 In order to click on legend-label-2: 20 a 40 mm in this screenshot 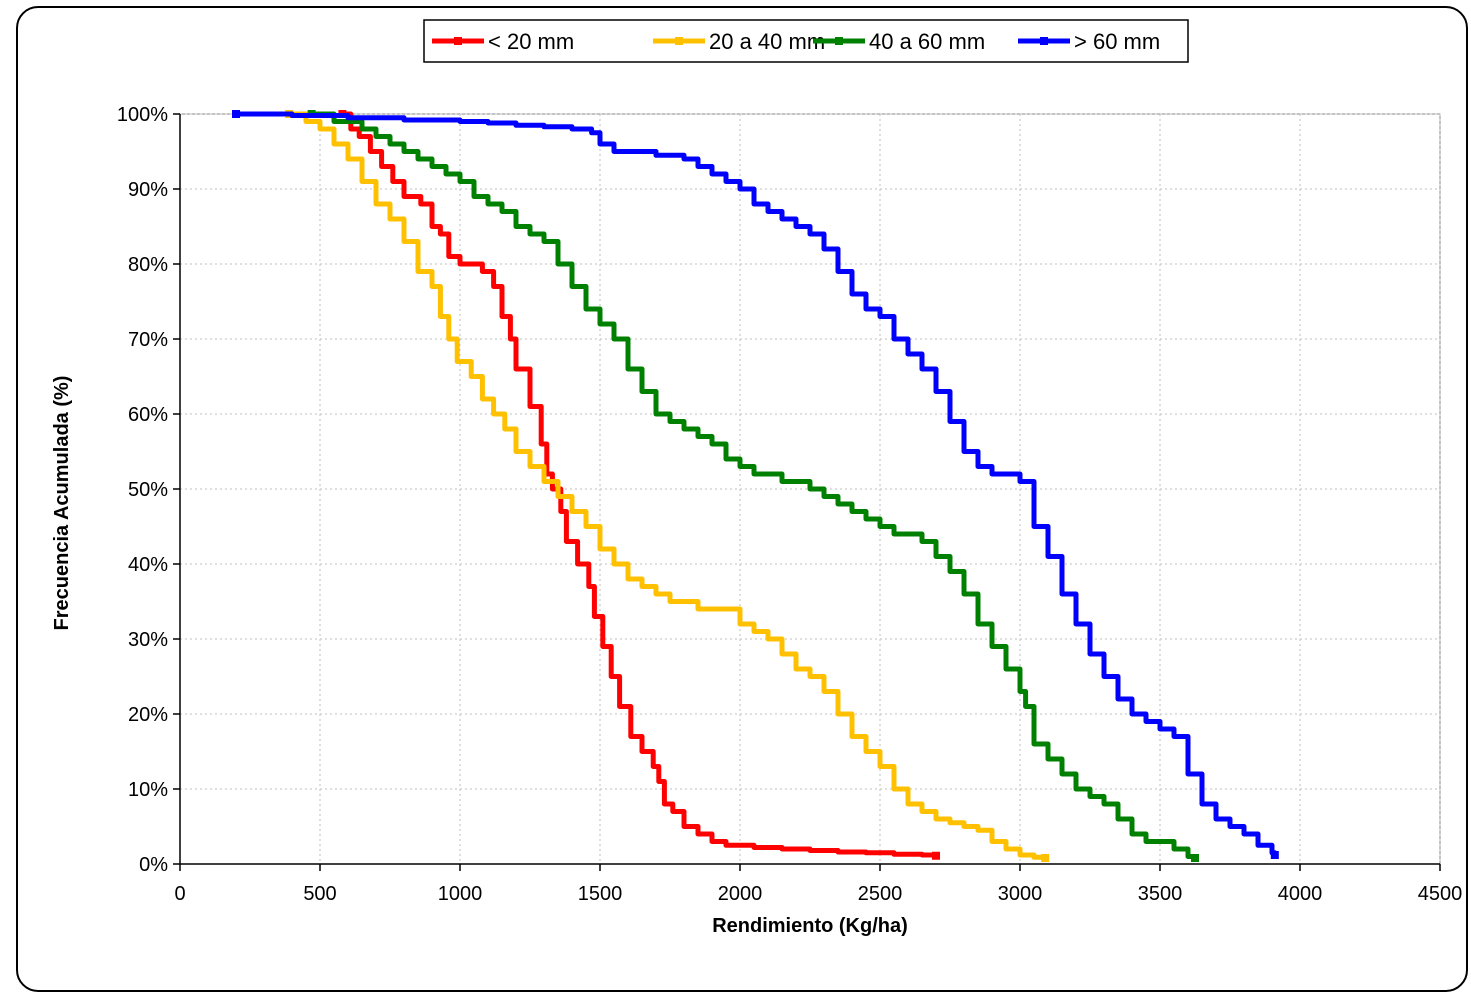, I will do `click(767, 41)`.